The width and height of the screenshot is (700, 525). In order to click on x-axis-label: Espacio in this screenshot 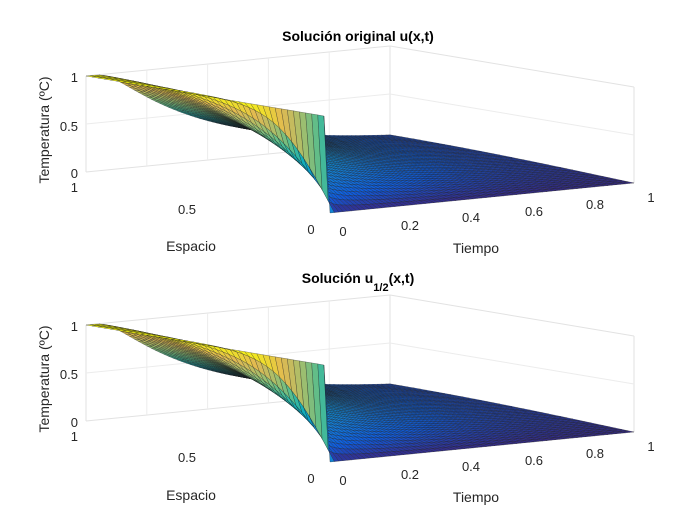, I will do `click(191, 246)`.